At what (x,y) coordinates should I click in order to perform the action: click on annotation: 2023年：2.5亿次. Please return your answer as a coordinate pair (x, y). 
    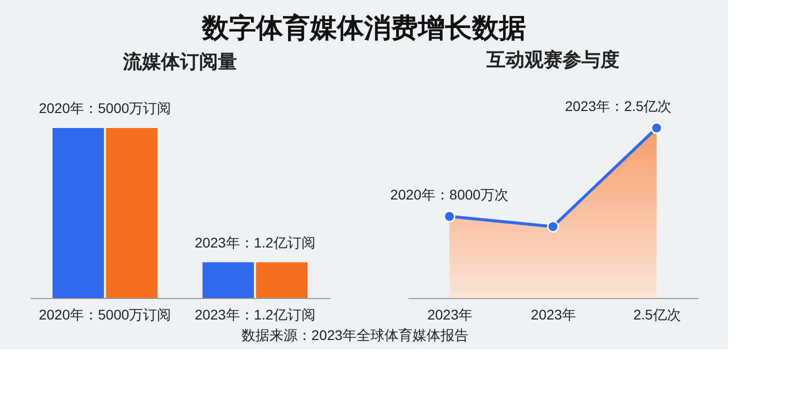
    Looking at the image, I should click on (618, 106).